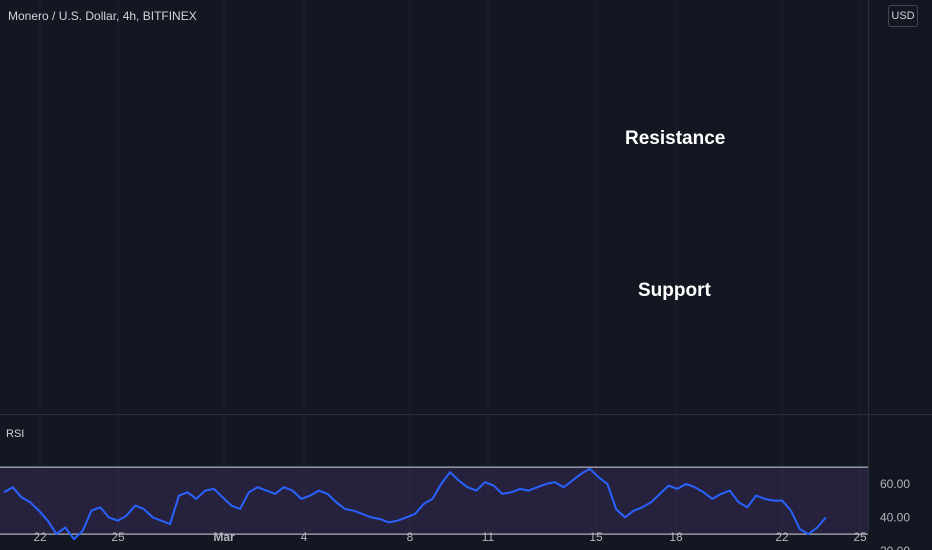 Image resolution: width=932 pixels, height=550 pixels. Describe the element at coordinates (466, 414) in the screenshot. I see `pane-separator` at that location.